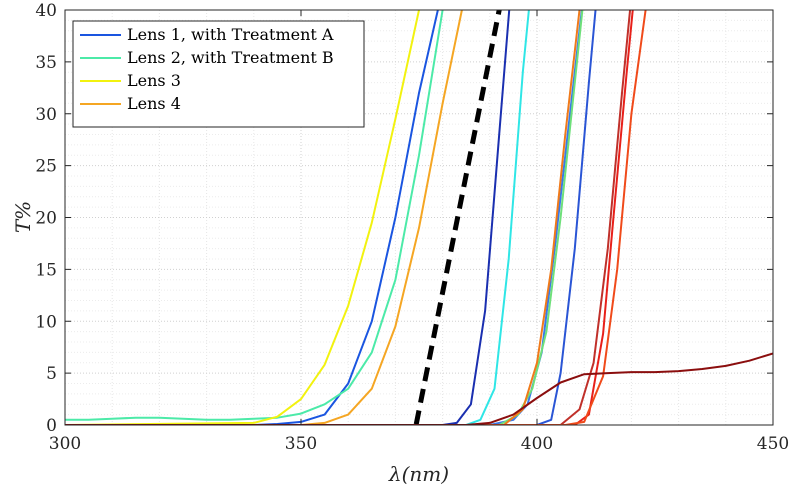  Describe the element at coordinates (154, 103) in the screenshot. I see `legend-label: Lens 4` at that location.